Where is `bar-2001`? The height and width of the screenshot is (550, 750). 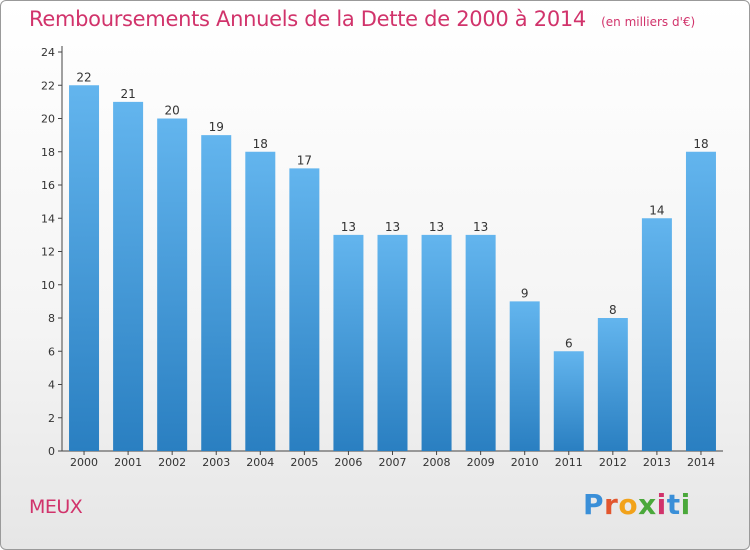
bar-2001 is located at coordinates (128, 276).